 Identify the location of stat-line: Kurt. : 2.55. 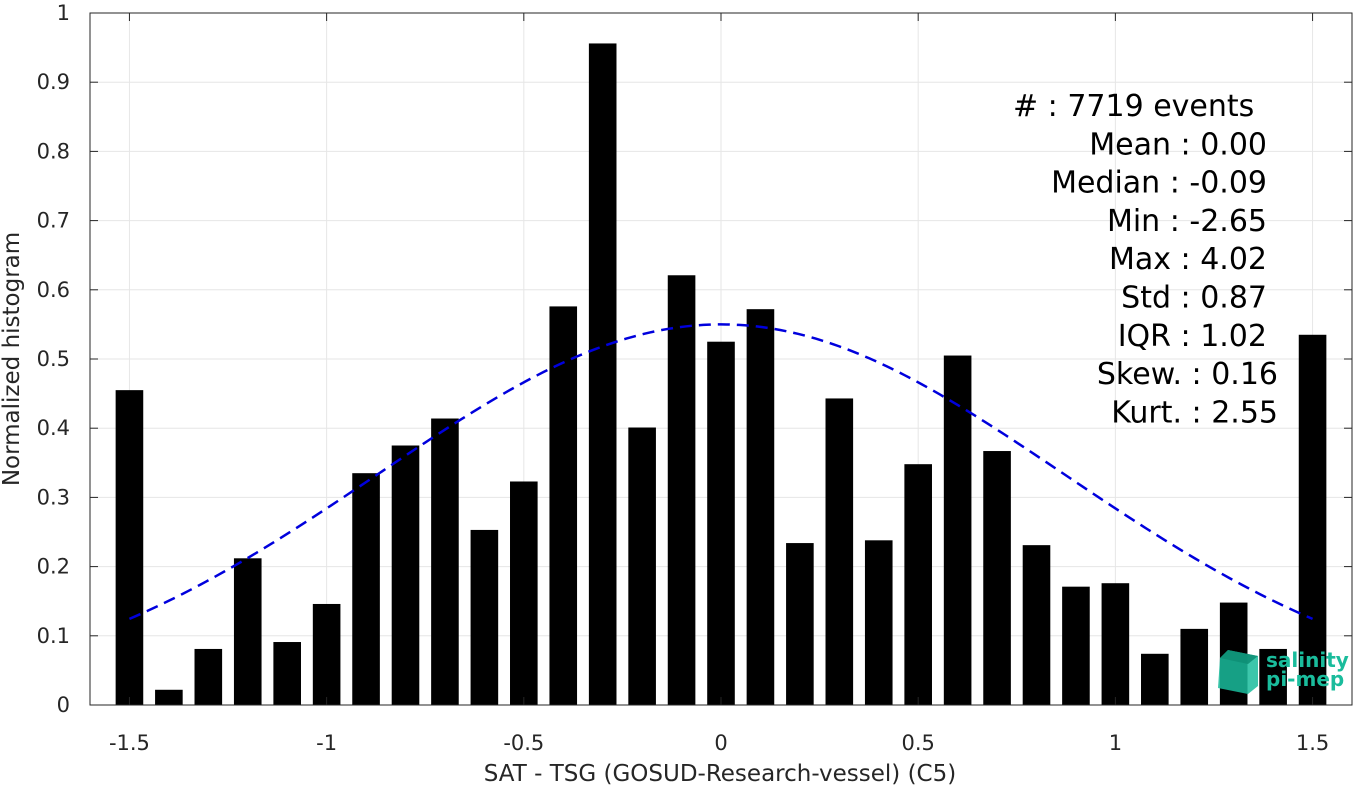
(1194, 412).